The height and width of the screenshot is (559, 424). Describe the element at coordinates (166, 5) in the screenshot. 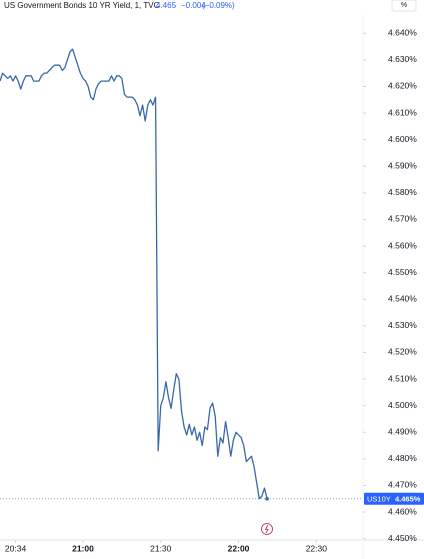

I see `last-value: 4.465` at that location.